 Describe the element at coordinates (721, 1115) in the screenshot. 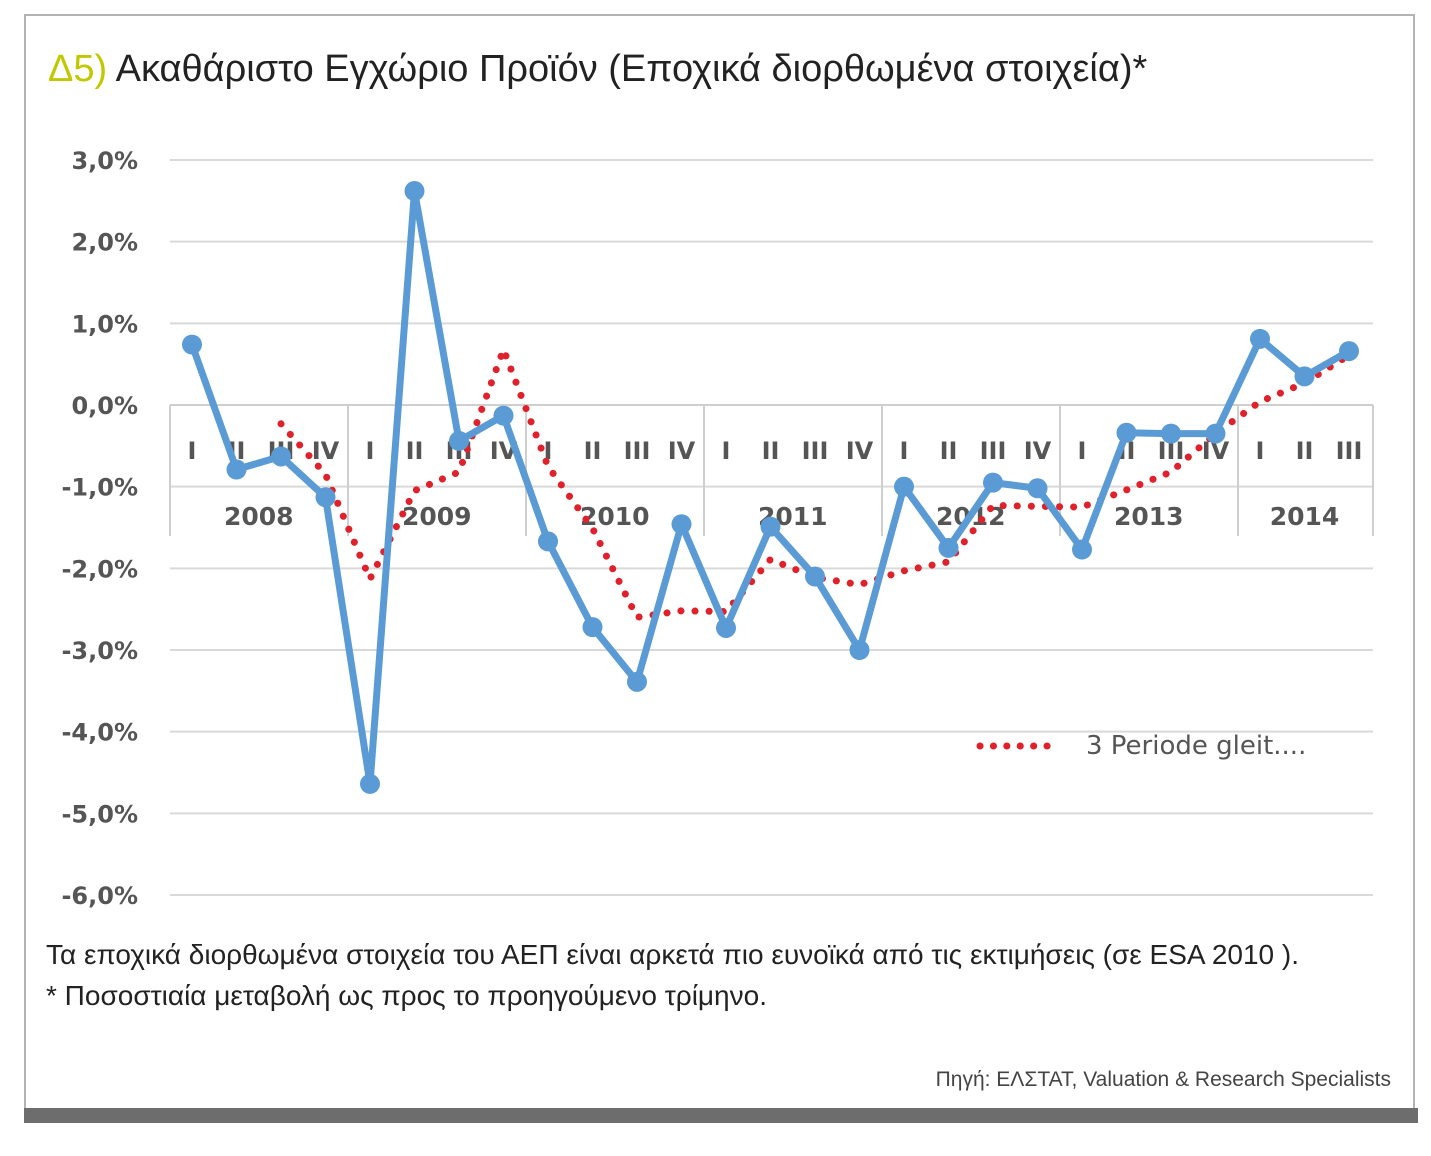

I see `frame-shadow-bar` at that location.